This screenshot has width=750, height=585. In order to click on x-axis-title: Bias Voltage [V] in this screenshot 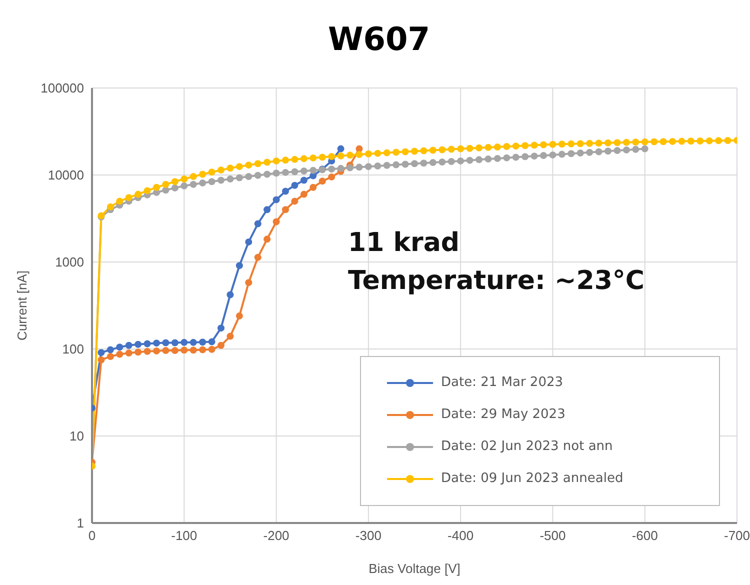, I will do `click(414, 568)`.